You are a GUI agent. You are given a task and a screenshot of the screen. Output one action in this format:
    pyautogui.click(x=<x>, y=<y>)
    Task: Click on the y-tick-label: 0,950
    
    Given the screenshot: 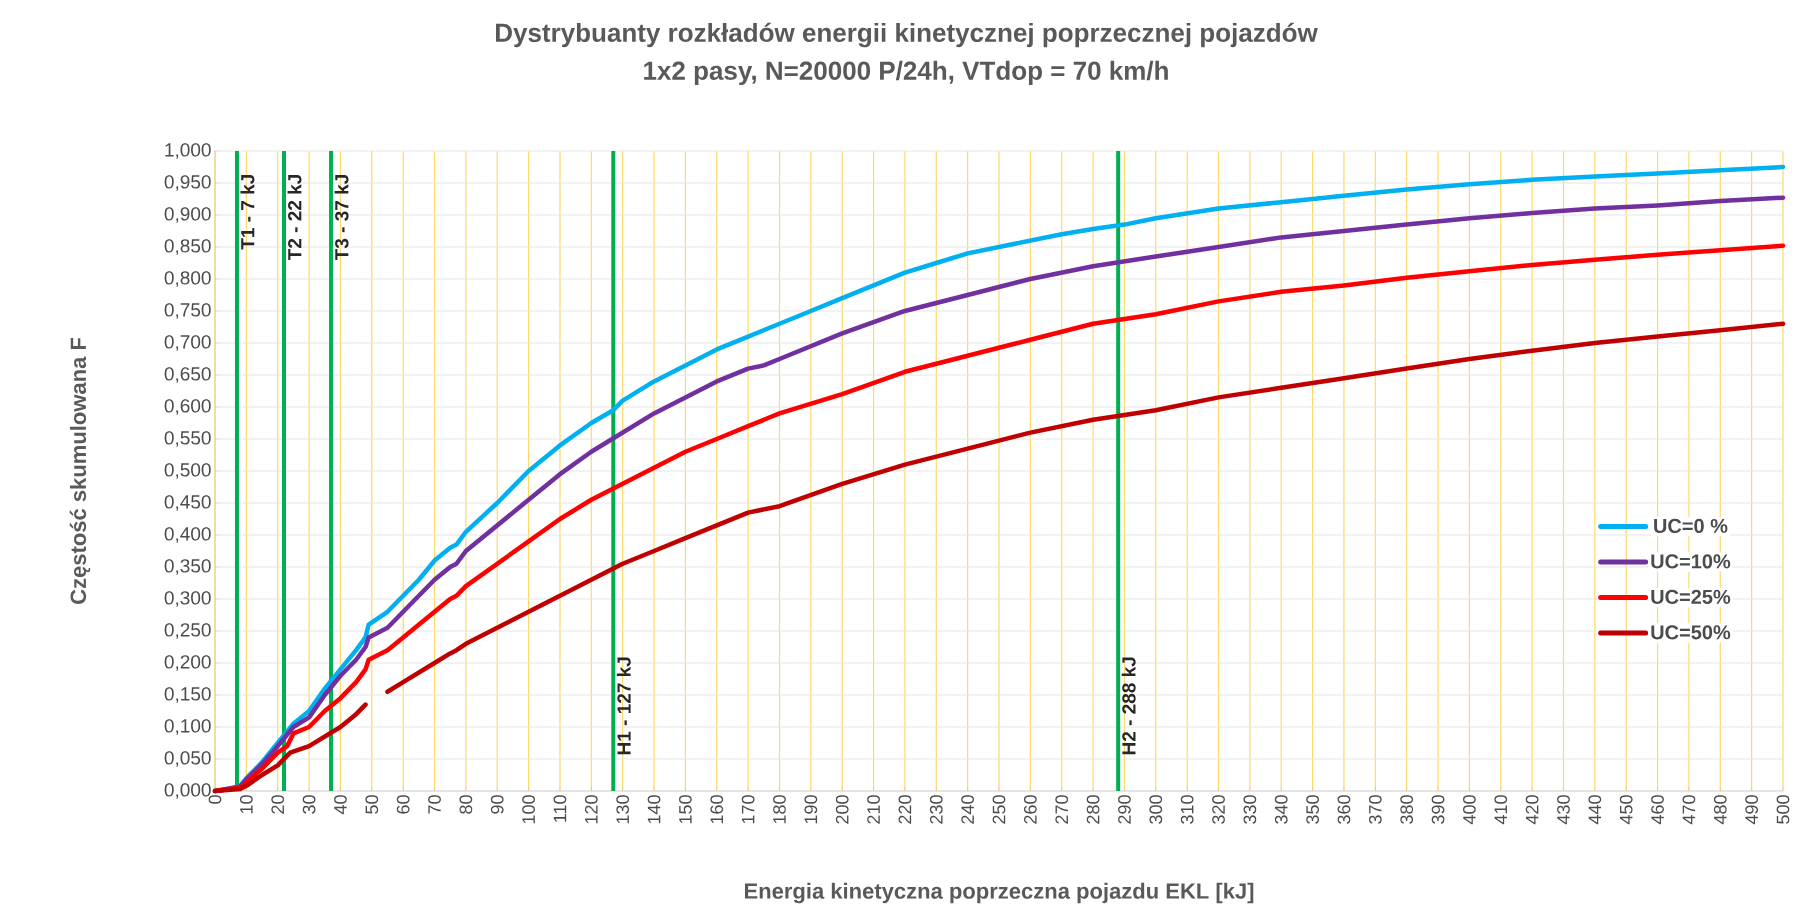 What is the action you would take?
    pyautogui.click(x=187, y=183)
    